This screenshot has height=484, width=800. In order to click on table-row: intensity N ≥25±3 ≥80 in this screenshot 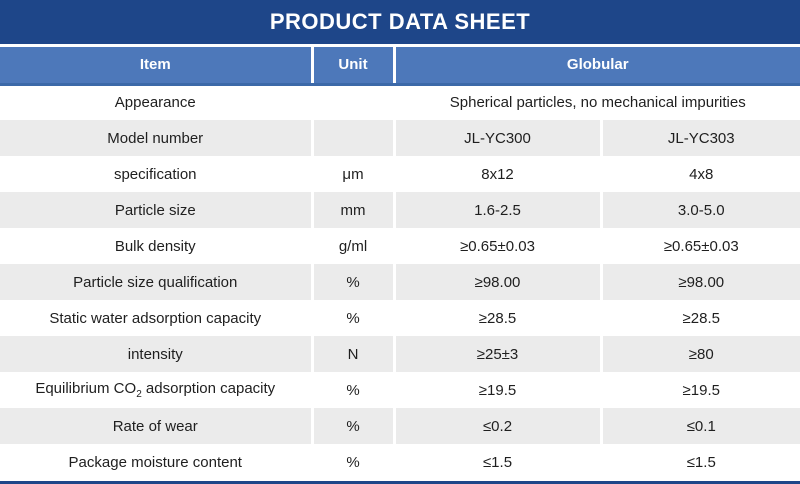, I will do `click(400, 354)`.